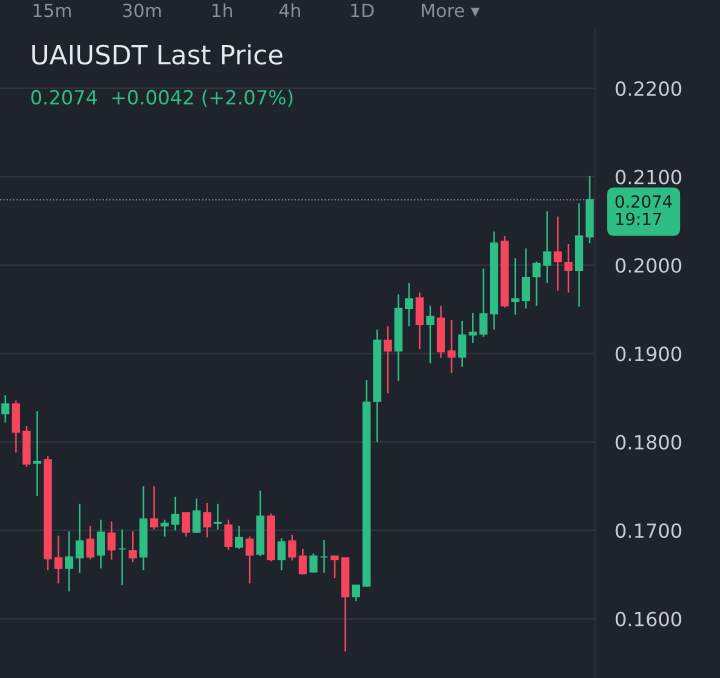  I want to click on text: More ▾, so click(451, 11).